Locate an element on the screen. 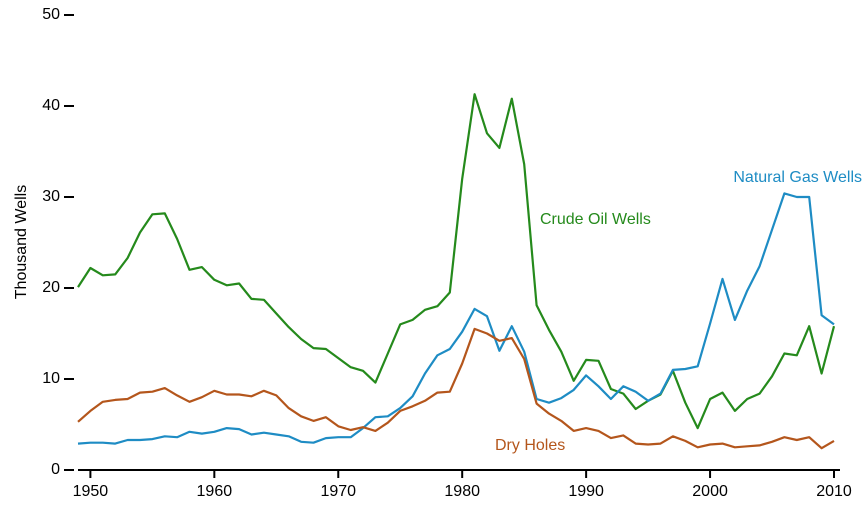 The image size is (867, 511). series-label: Crude Oil Wells is located at coordinates (595, 219).